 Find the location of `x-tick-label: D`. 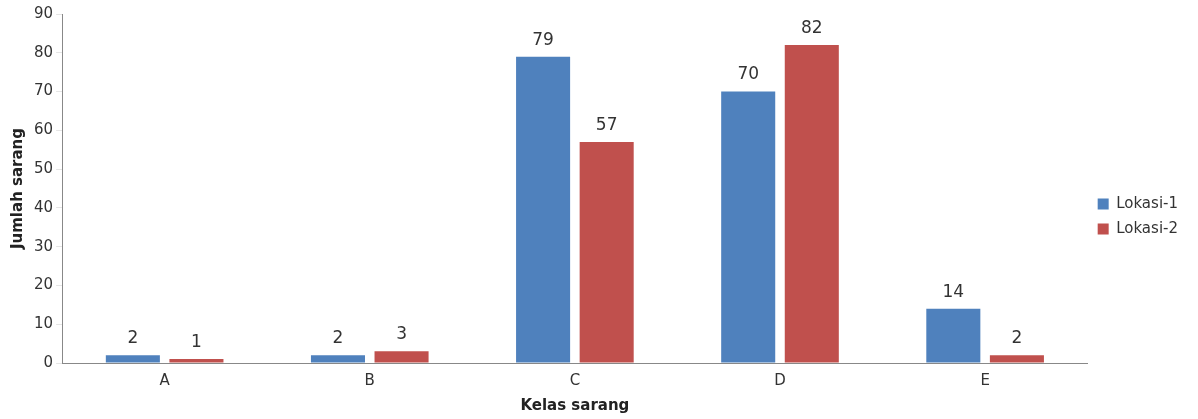

x-tick-label: D is located at coordinates (780, 379).